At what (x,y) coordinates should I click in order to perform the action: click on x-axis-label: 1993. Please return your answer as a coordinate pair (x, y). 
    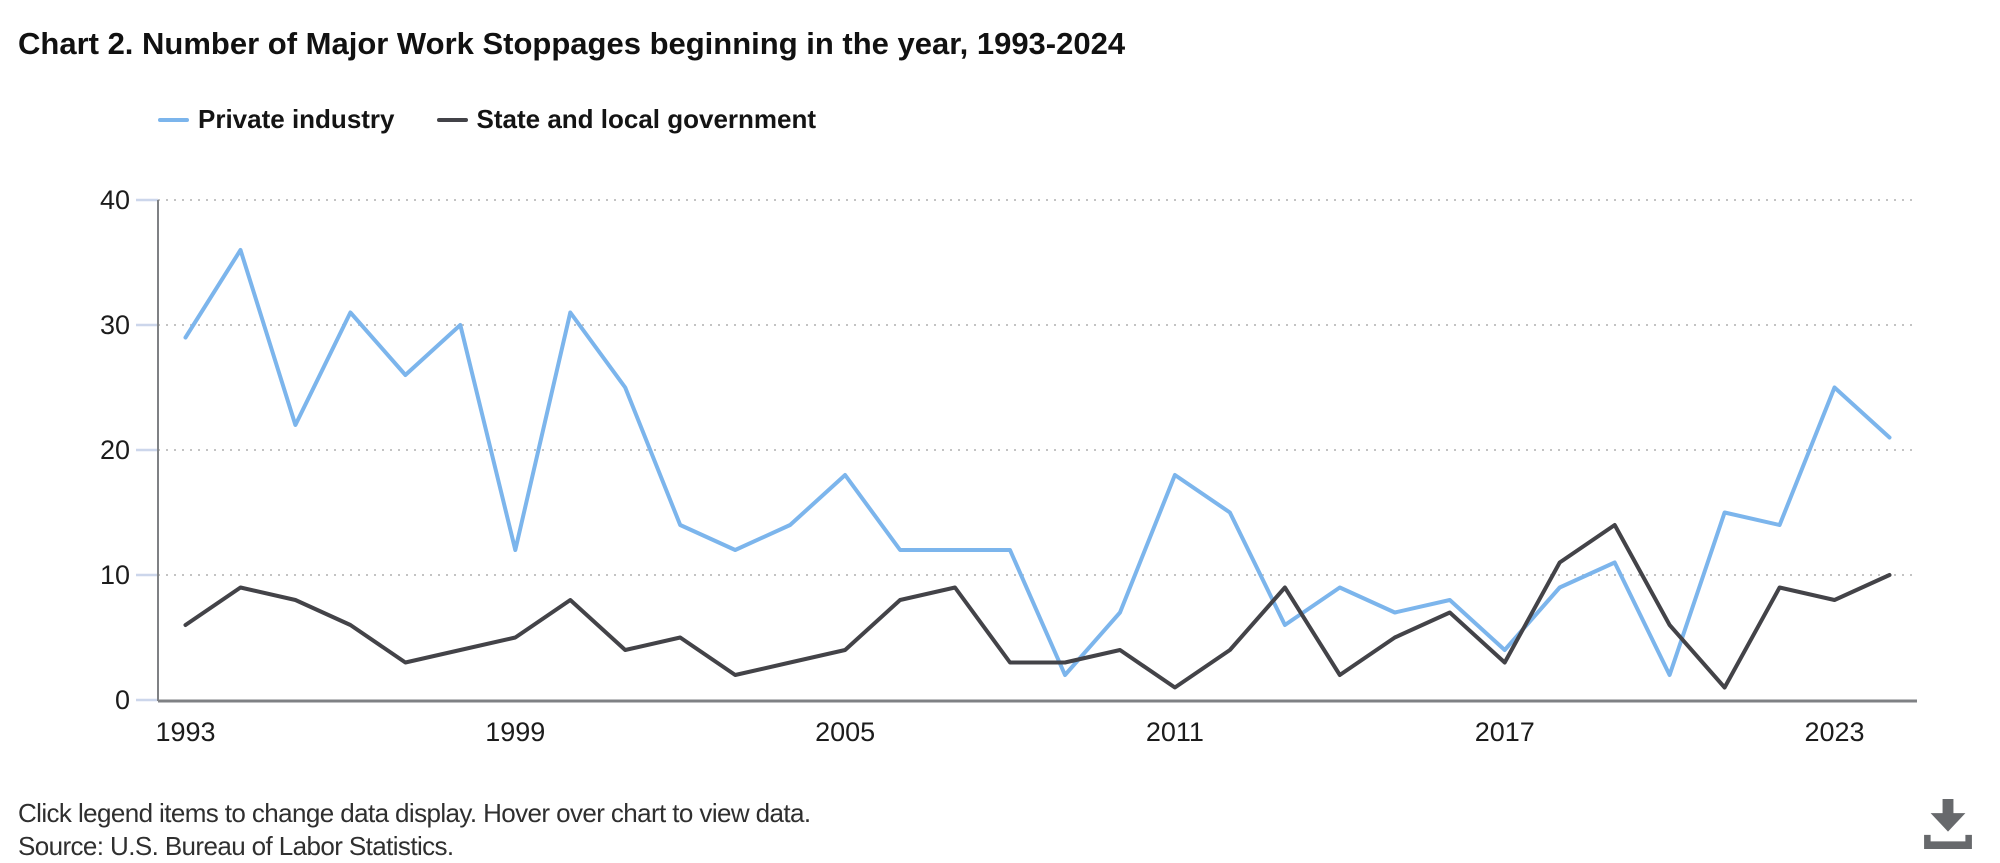
    Looking at the image, I should click on (185, 732).